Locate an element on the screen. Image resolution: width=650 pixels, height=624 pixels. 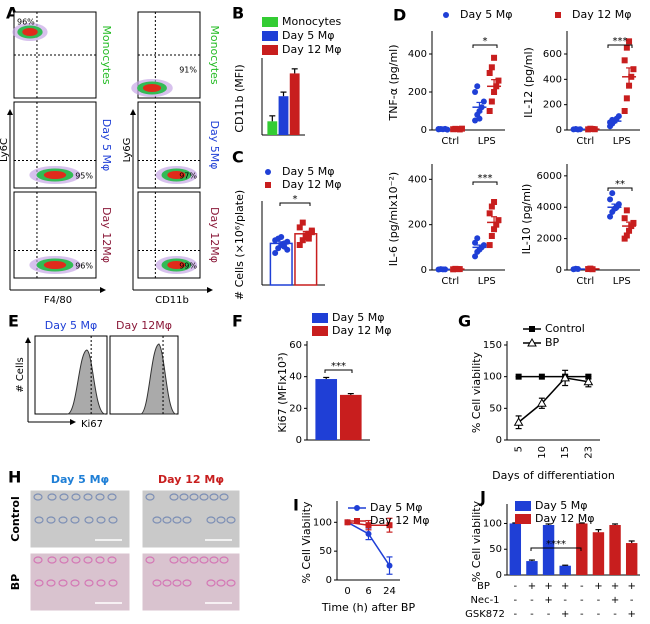
panel-label: E is located at coordinates (13, 321).